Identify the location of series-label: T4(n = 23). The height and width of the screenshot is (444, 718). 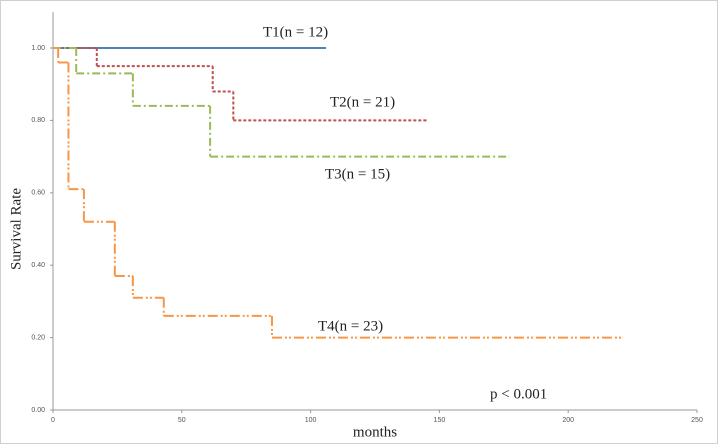
(350, 326).